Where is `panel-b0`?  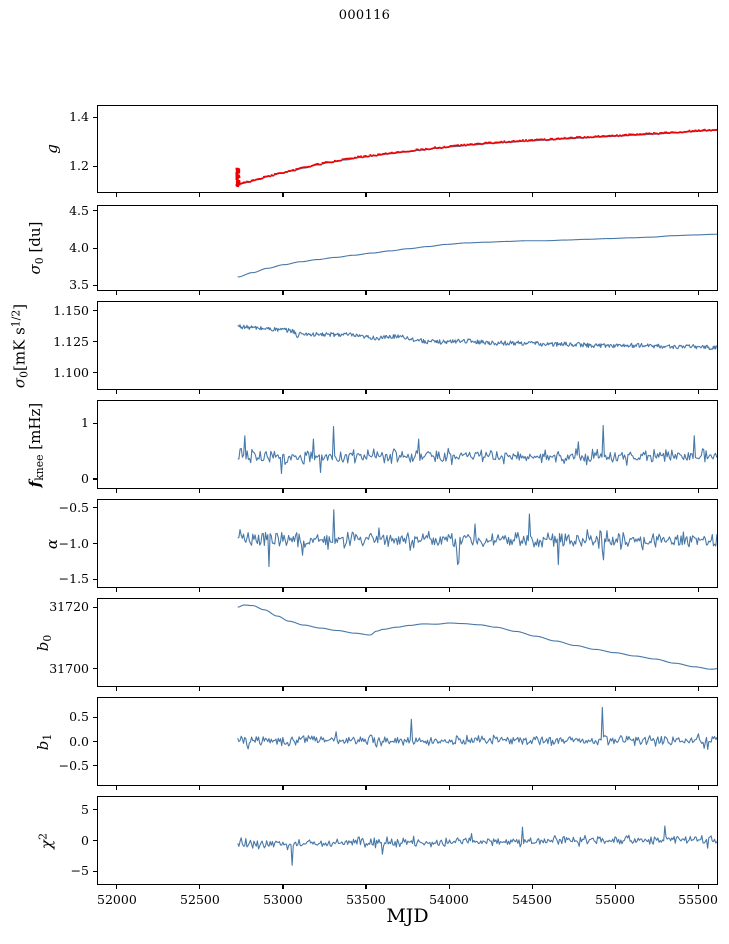 panel-b0 is located at coordinates (407, 642).